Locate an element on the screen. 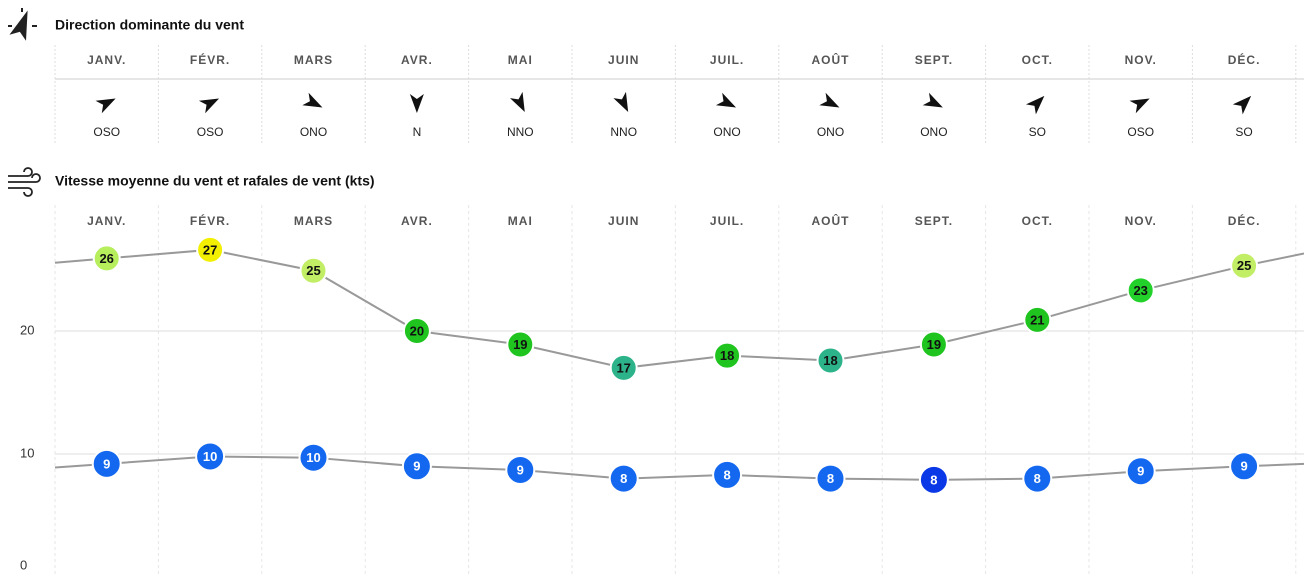  month-label: NOV. is located at coordinates (1141, 60).